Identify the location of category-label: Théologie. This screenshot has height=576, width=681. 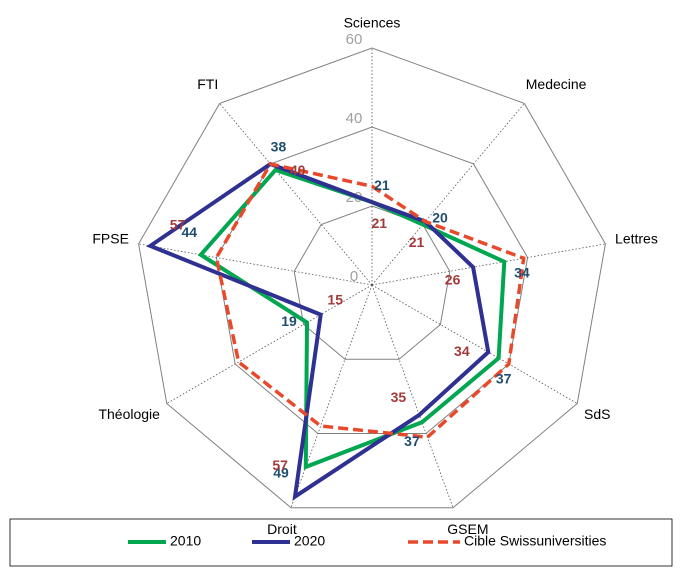
(129, 414).